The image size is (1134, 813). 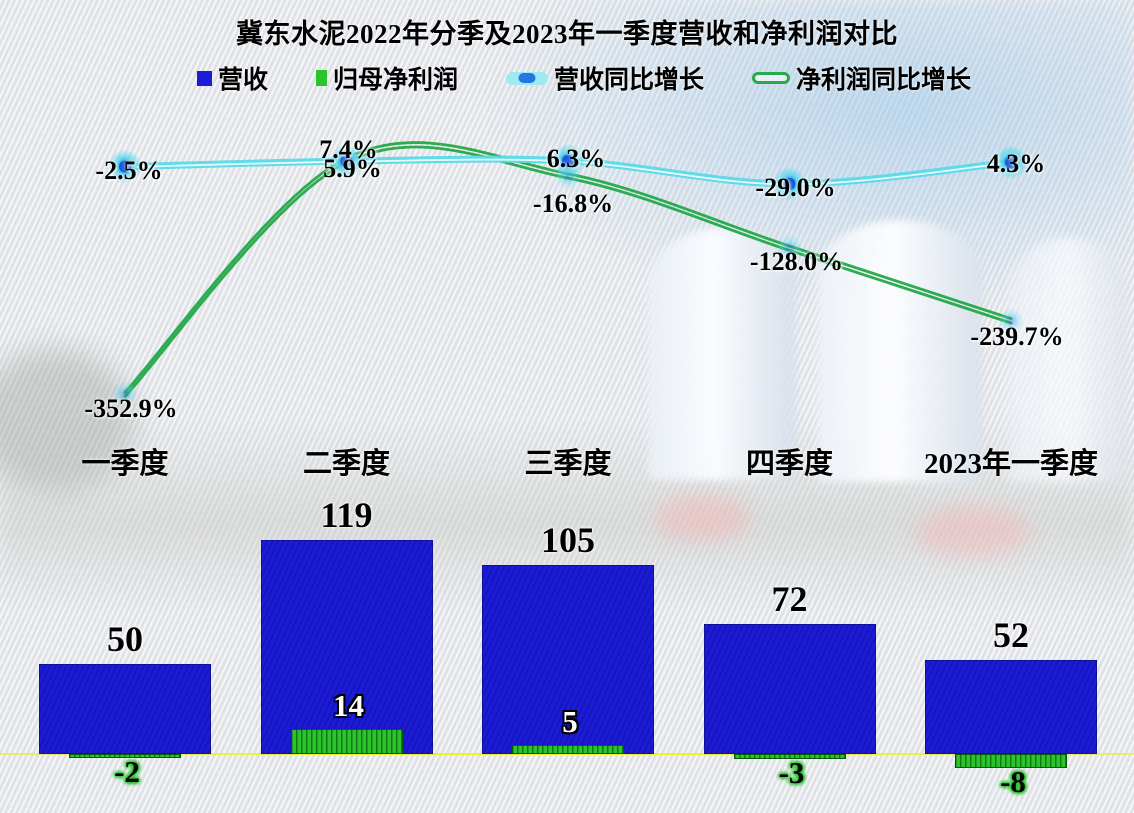 I want to click on profit-bar-label: -8, so click(x=1013, y=782).